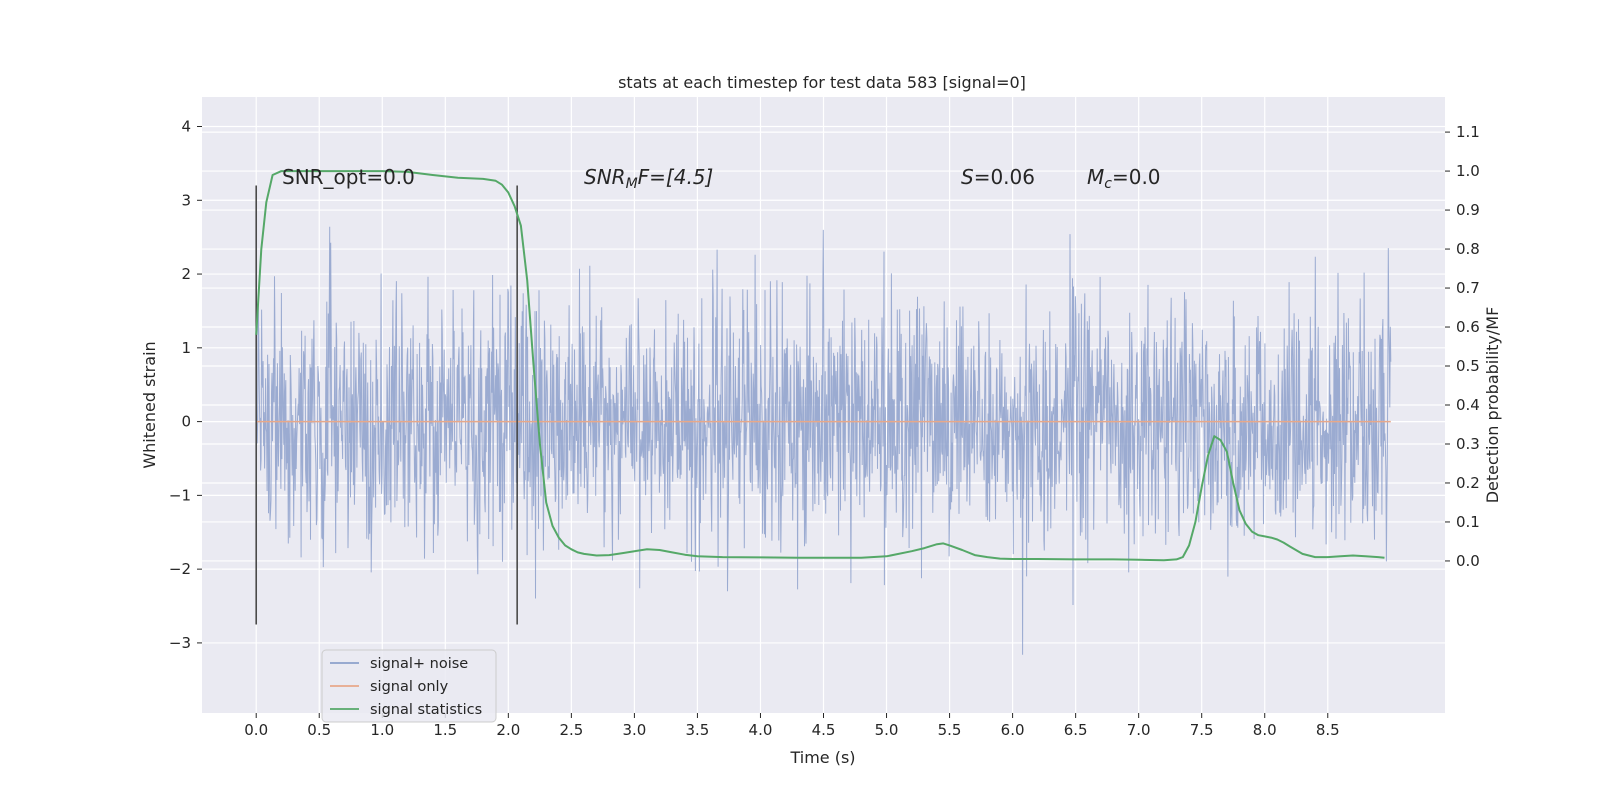 This screenshot has height=800, width=1600. What do you see at coordinates (386, 405) in the screenshot?
I see `window-markers` at bounding box center [386, 405].